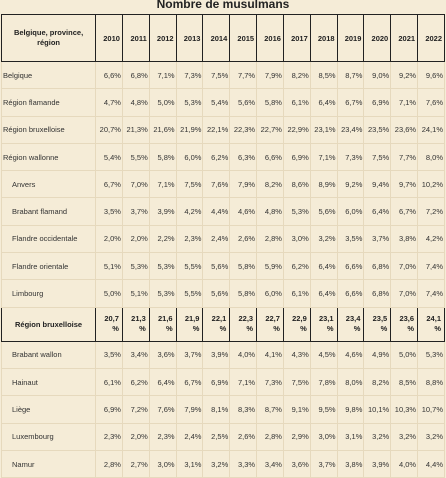 The image size is (446, 478). I want to click on subheader-value: 22,1 %, so click(216, 324).